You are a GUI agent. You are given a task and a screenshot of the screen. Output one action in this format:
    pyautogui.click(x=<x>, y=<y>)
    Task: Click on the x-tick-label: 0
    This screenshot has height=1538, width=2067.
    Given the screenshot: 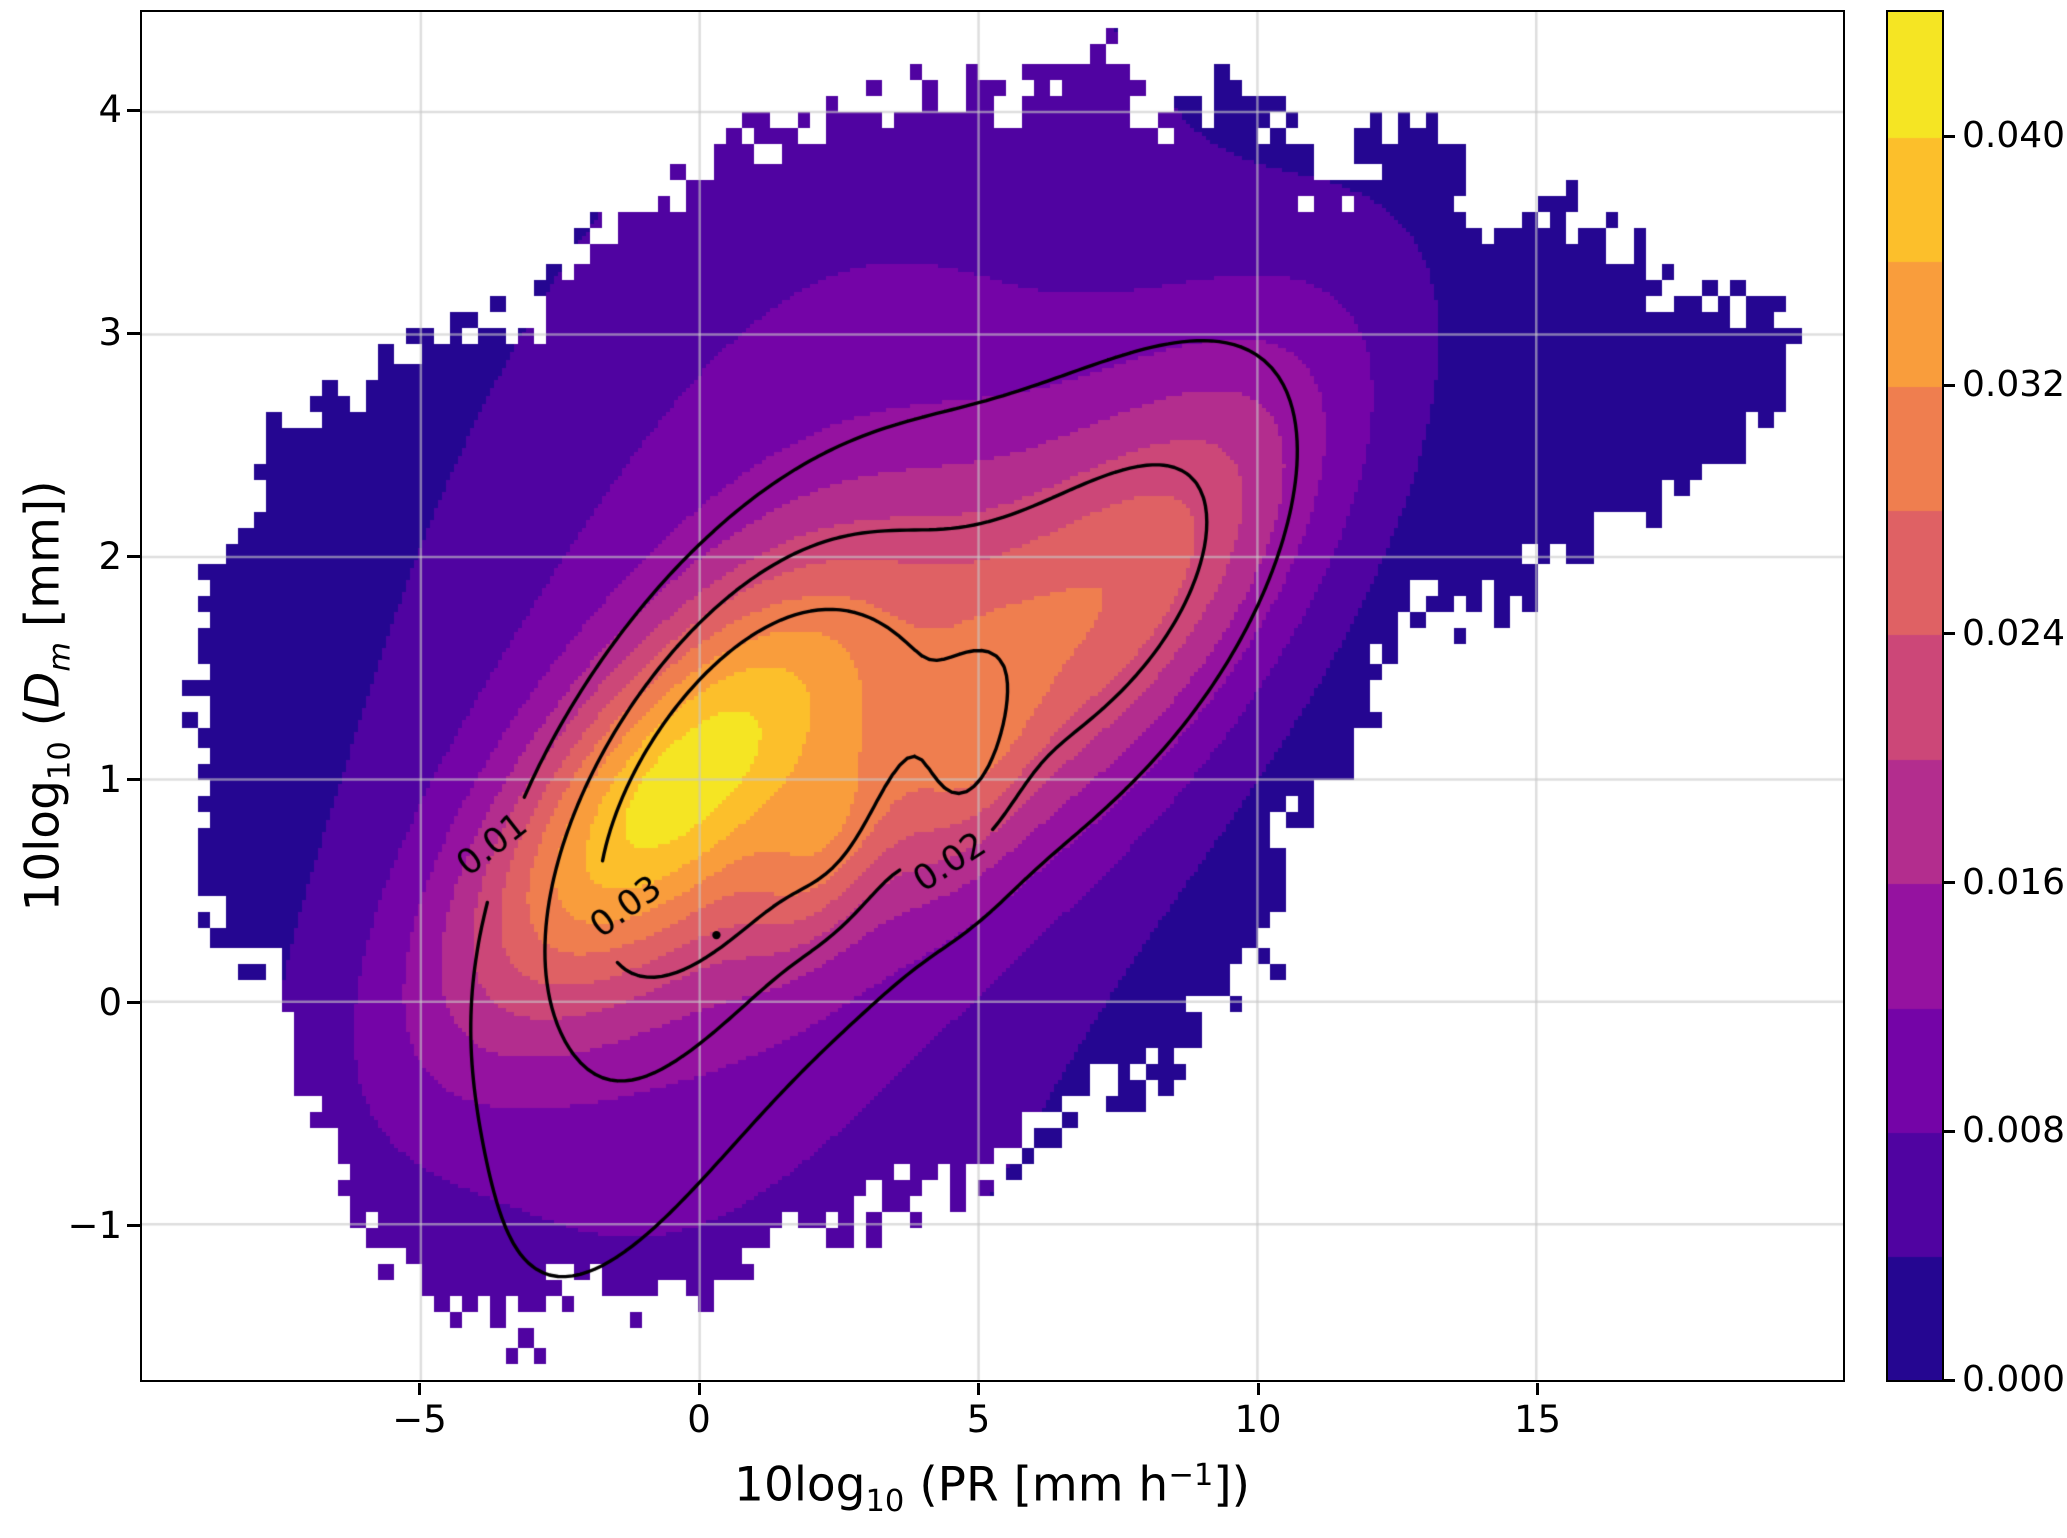 What is the action you would take?
    pyautogui.click(x=699, y=1419)
    